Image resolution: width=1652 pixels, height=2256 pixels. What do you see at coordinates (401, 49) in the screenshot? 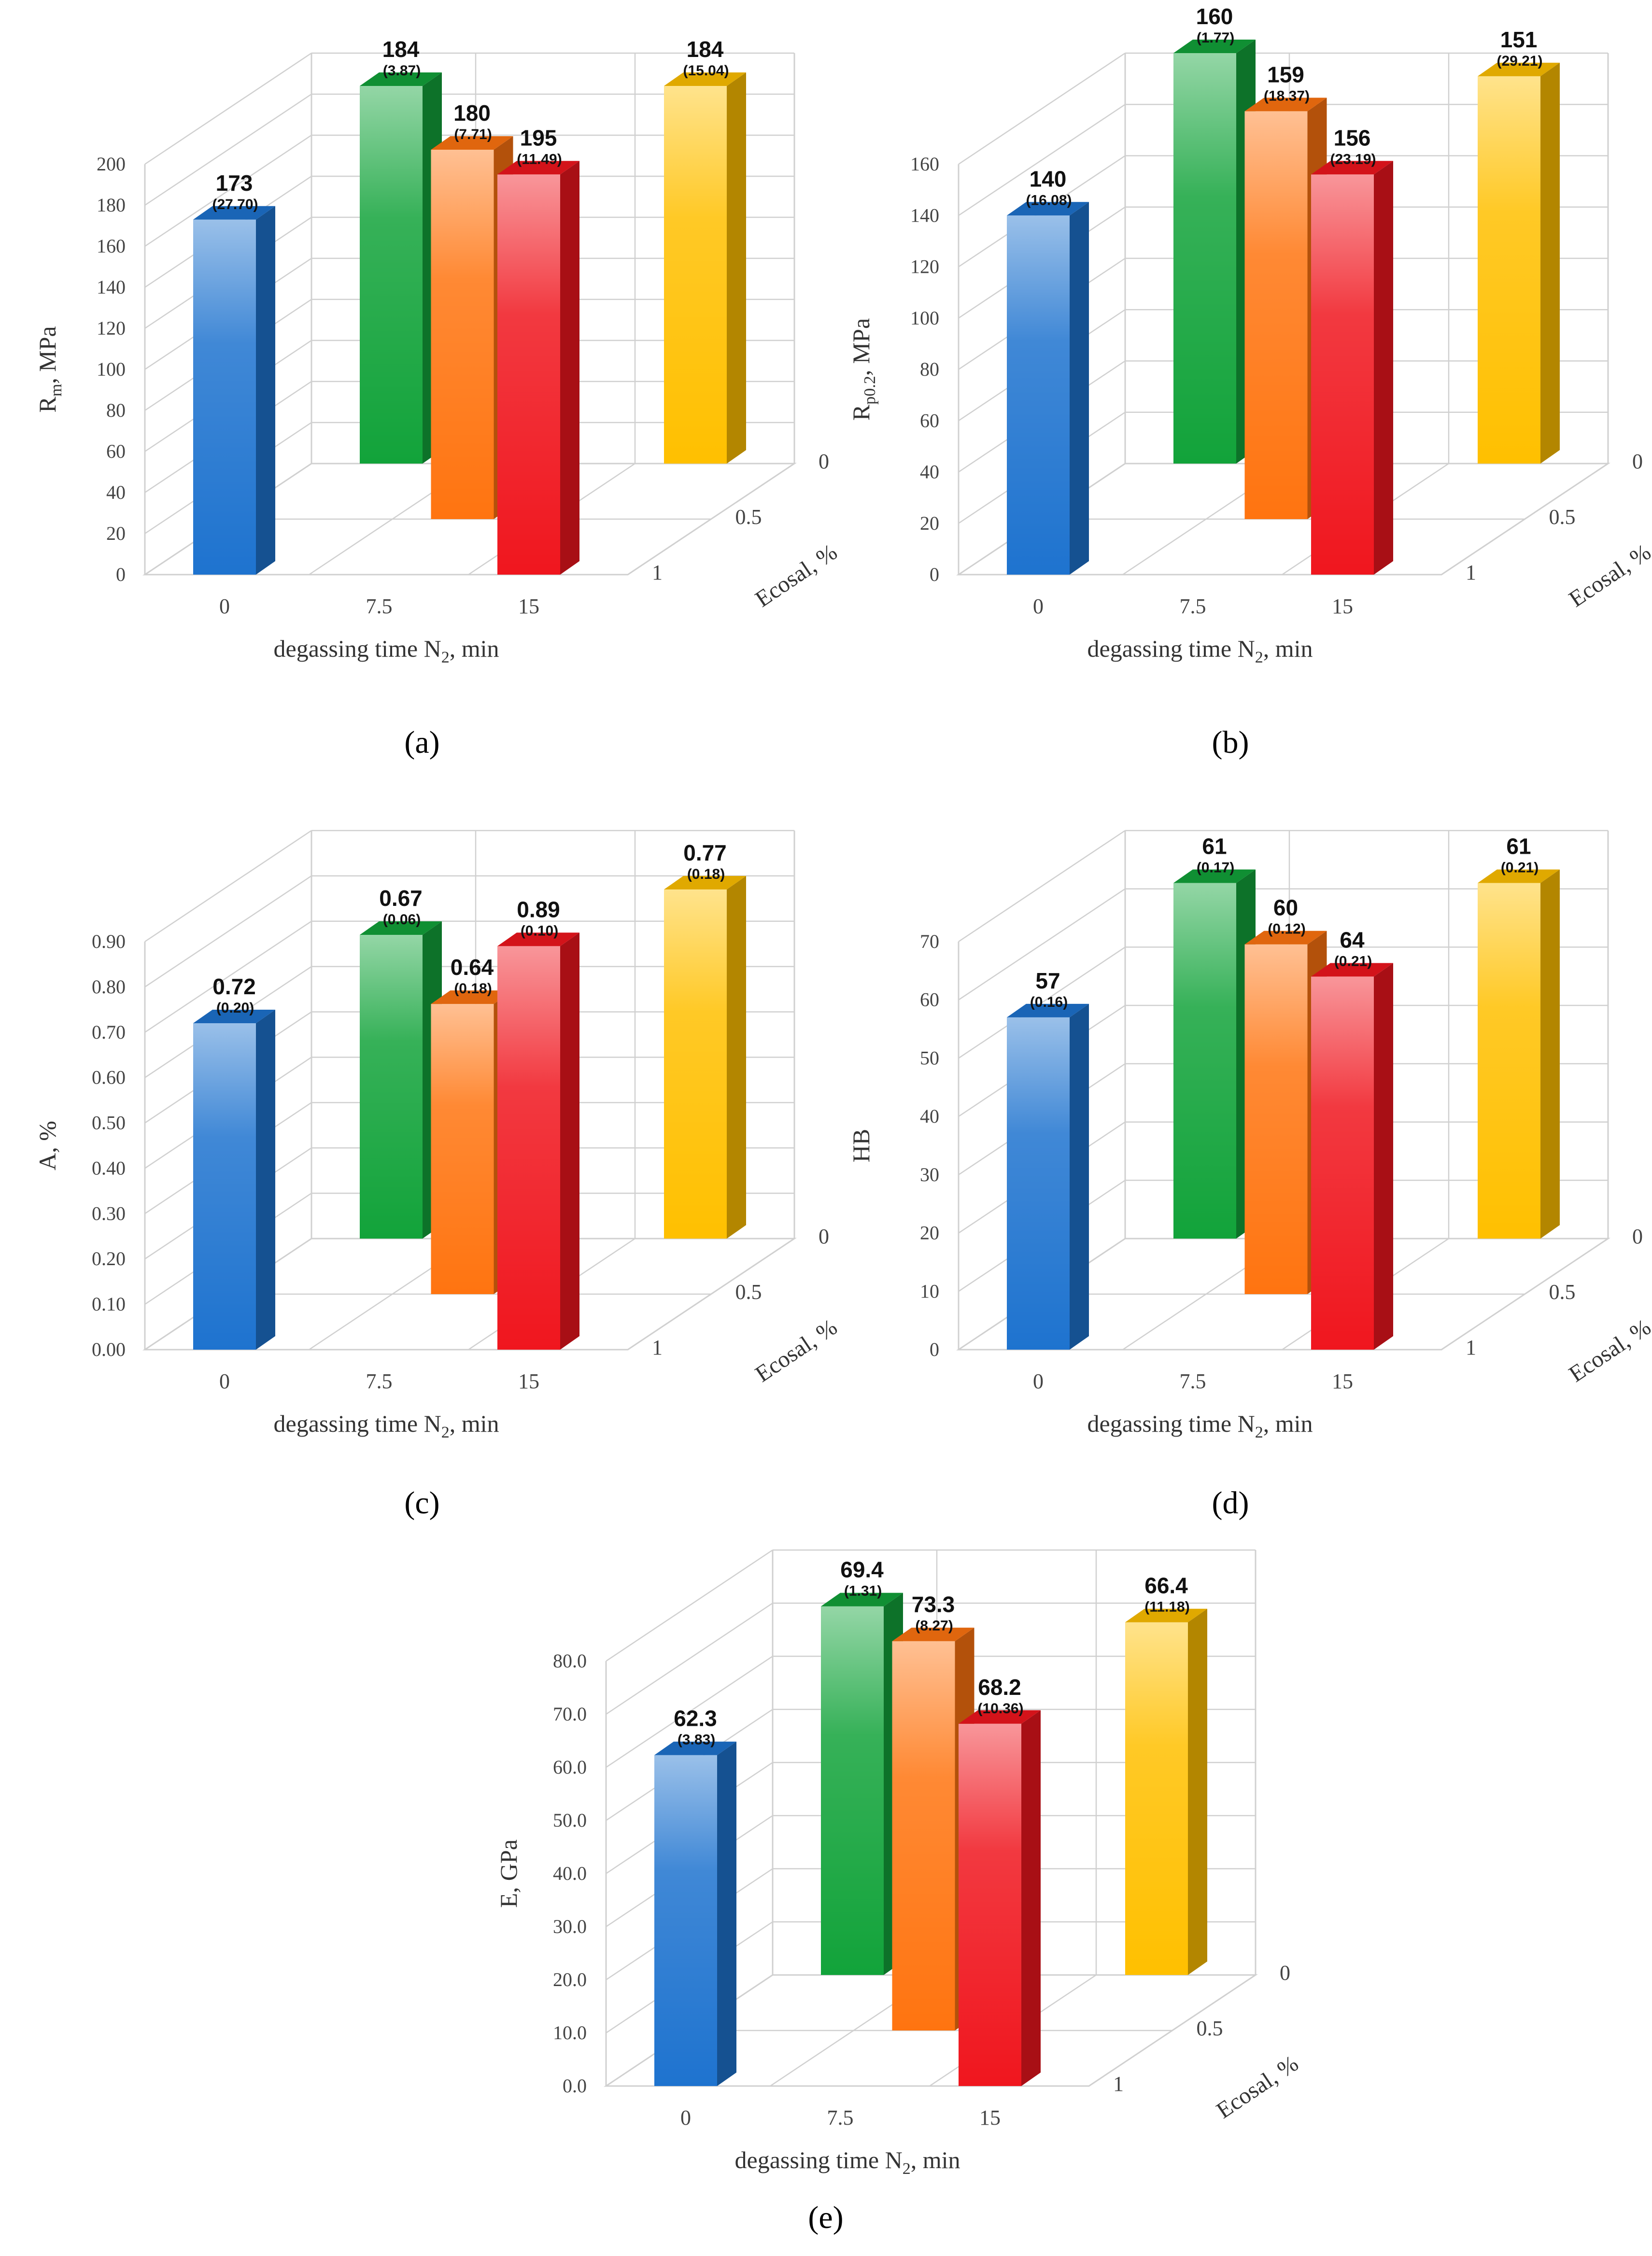
I see `bar-value-label: 184` at bounding box center [401, 49].